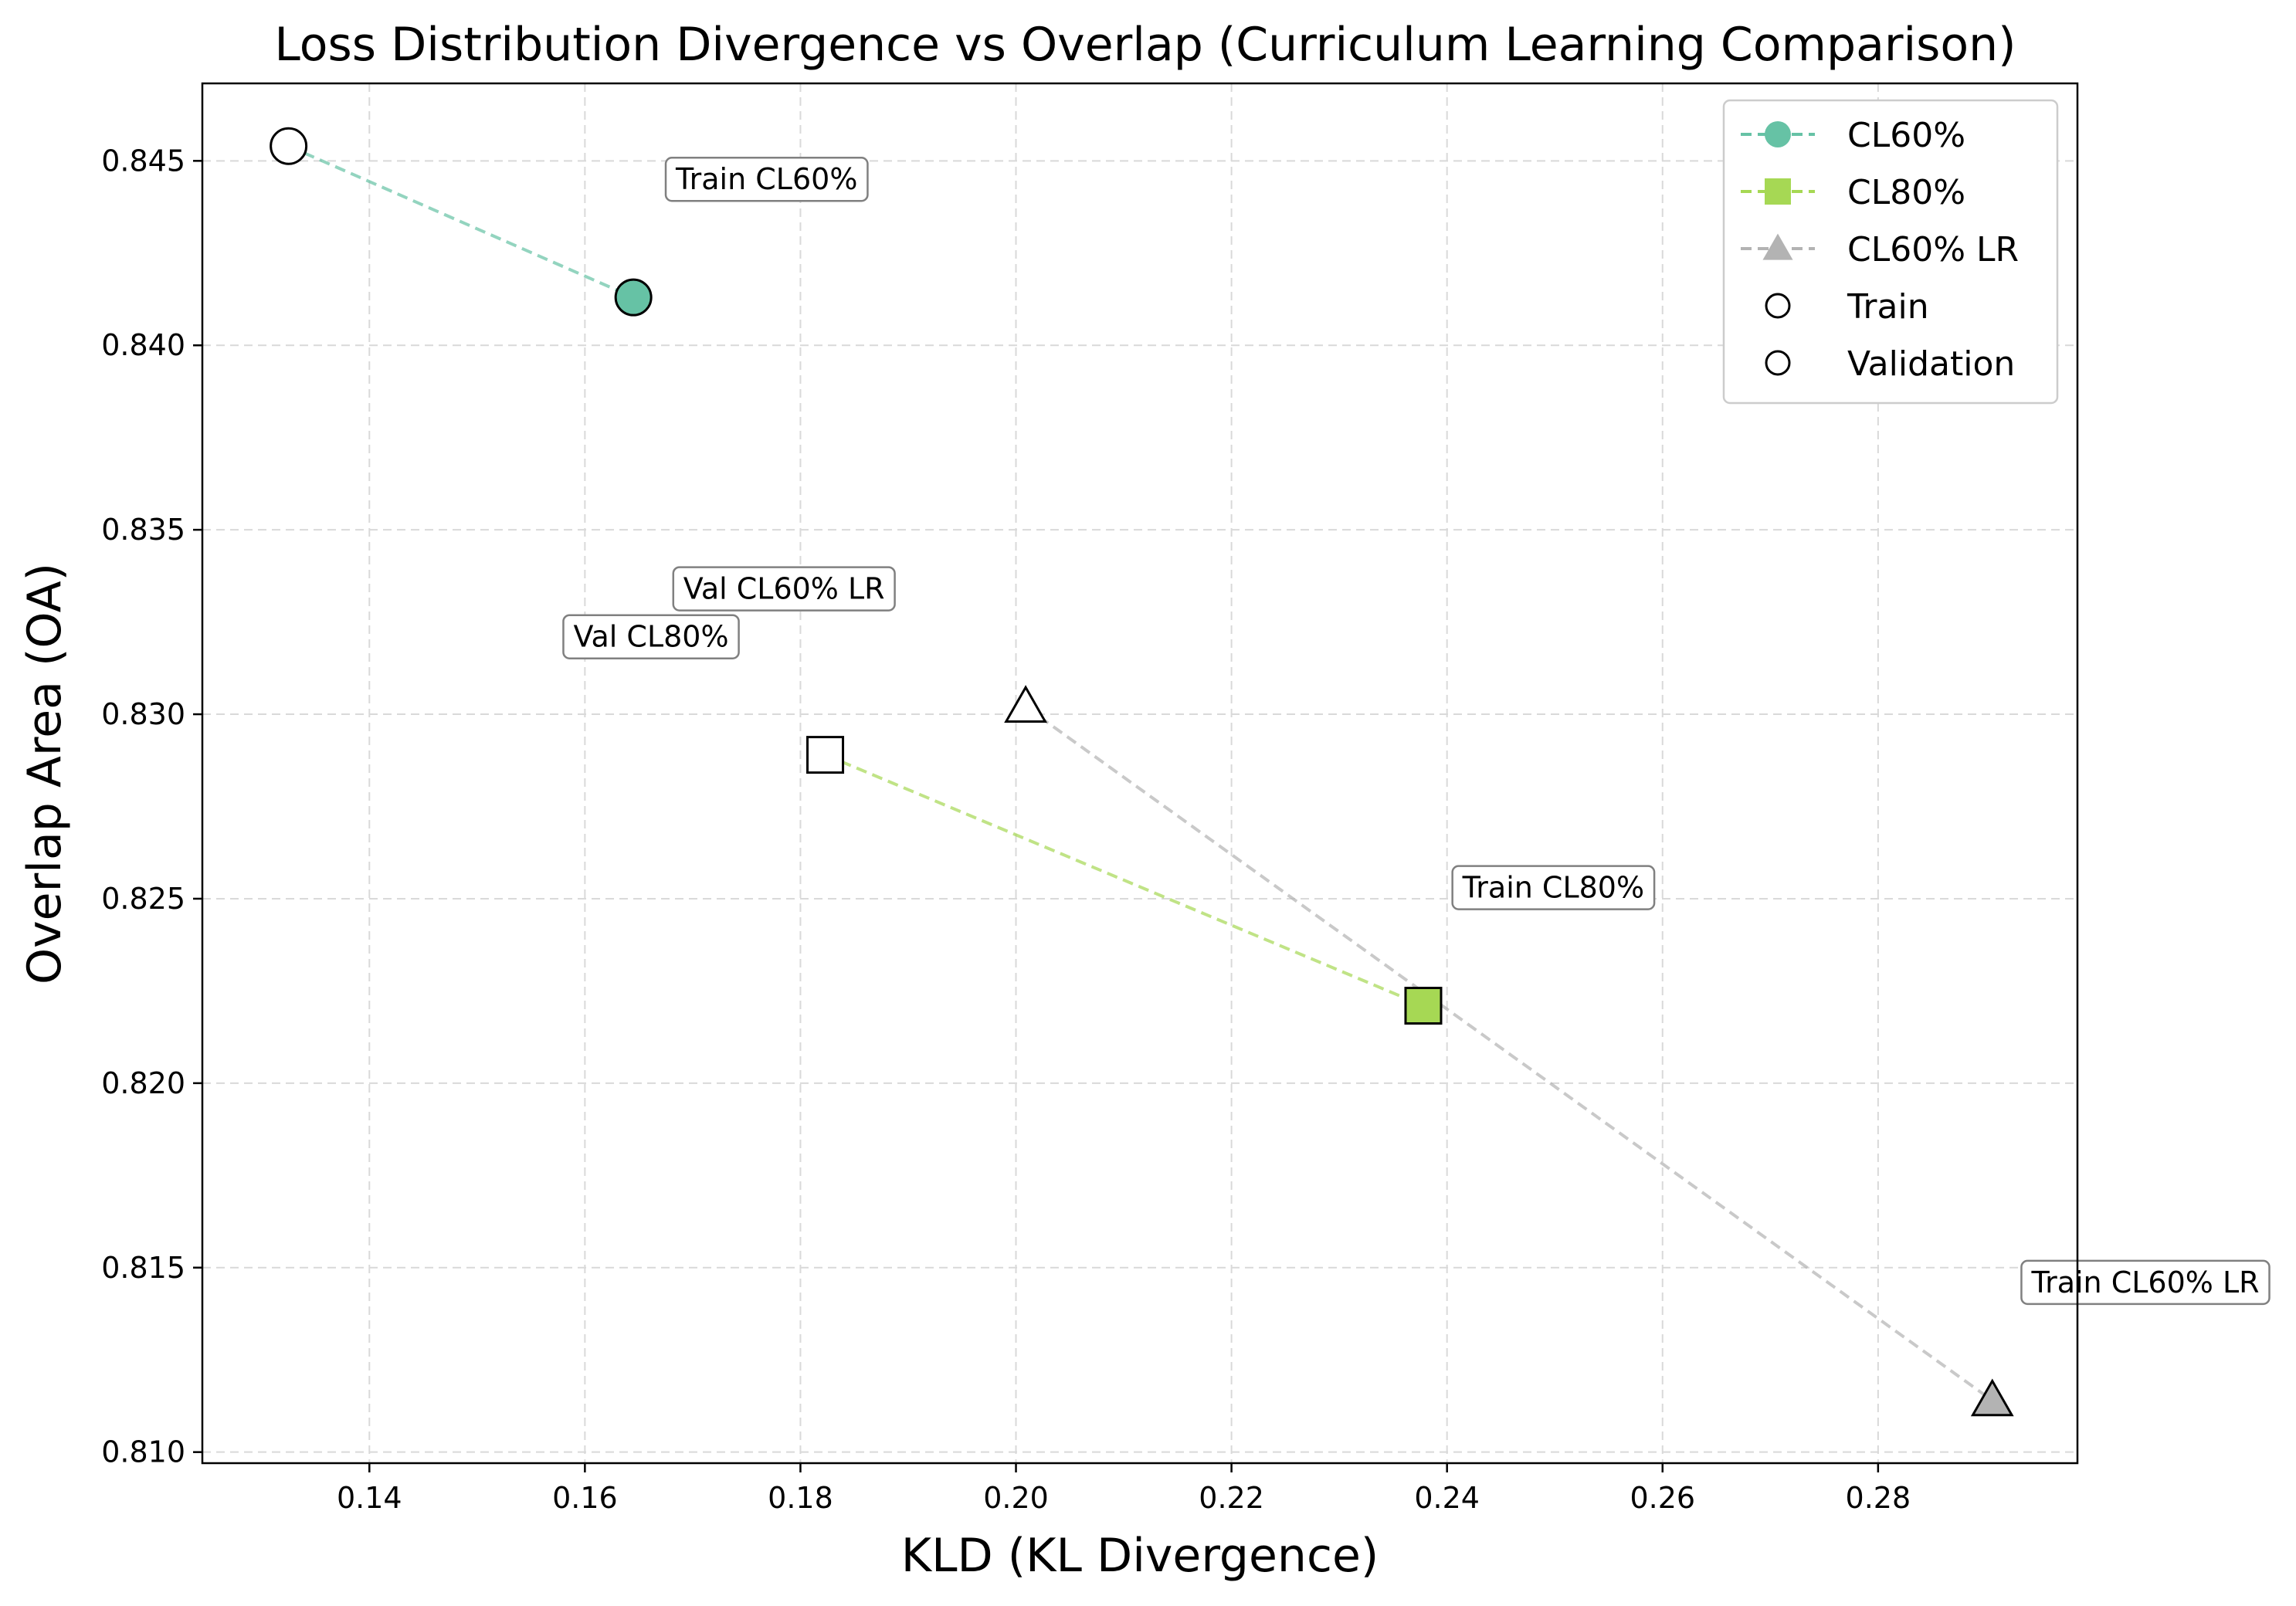 This screenshot has width=2296, height=1606. Describe the element at coordinates (143, 1268) in the screenshot. I see `y-tick-label: 0.815` at that location.